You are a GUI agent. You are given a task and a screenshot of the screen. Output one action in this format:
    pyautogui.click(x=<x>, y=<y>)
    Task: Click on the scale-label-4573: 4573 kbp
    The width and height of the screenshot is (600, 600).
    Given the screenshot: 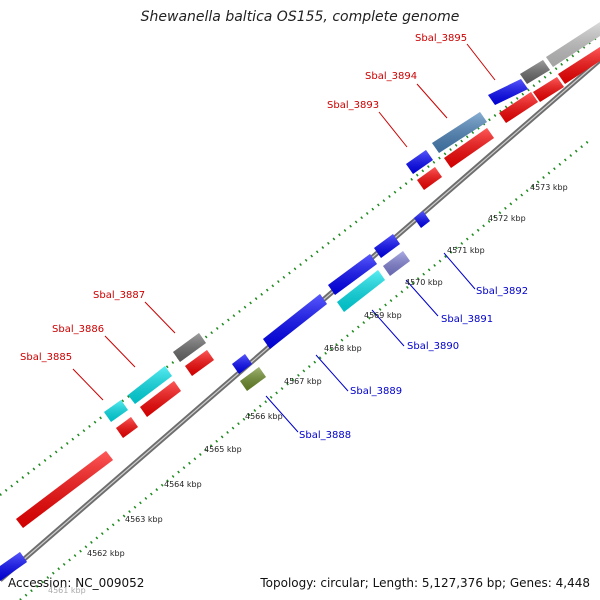 What is the action you would take?
    pyautogui.click(x=549, y=187)
    